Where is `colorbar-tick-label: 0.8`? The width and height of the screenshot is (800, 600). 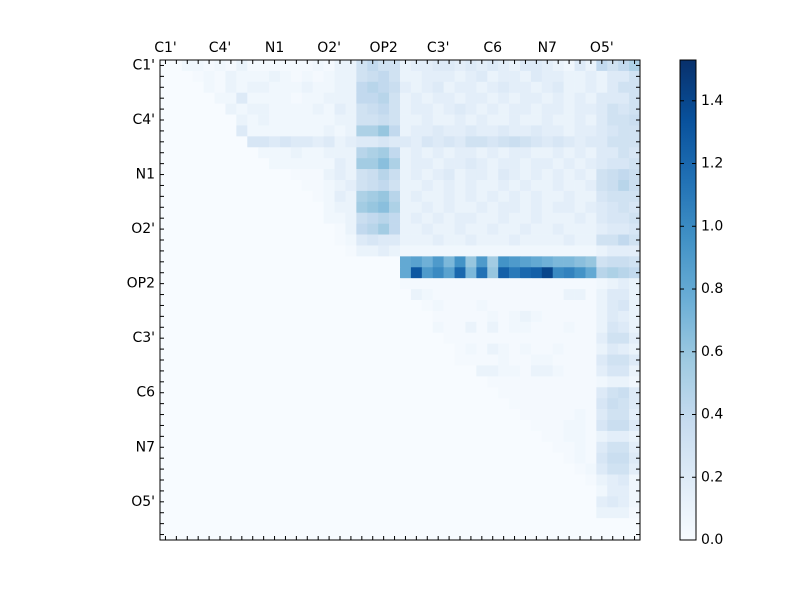 colorbar-tick-label: 0.8 is located at coordinates (712, 289).